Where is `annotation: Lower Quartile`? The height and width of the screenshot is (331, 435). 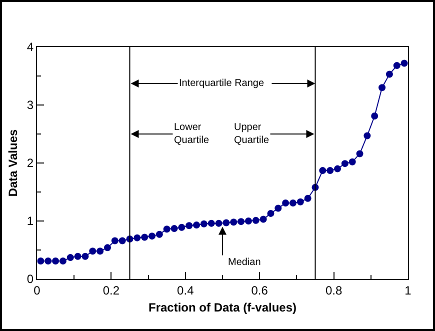
annotation: Lower Quartile is located at coordinates (192, 134).